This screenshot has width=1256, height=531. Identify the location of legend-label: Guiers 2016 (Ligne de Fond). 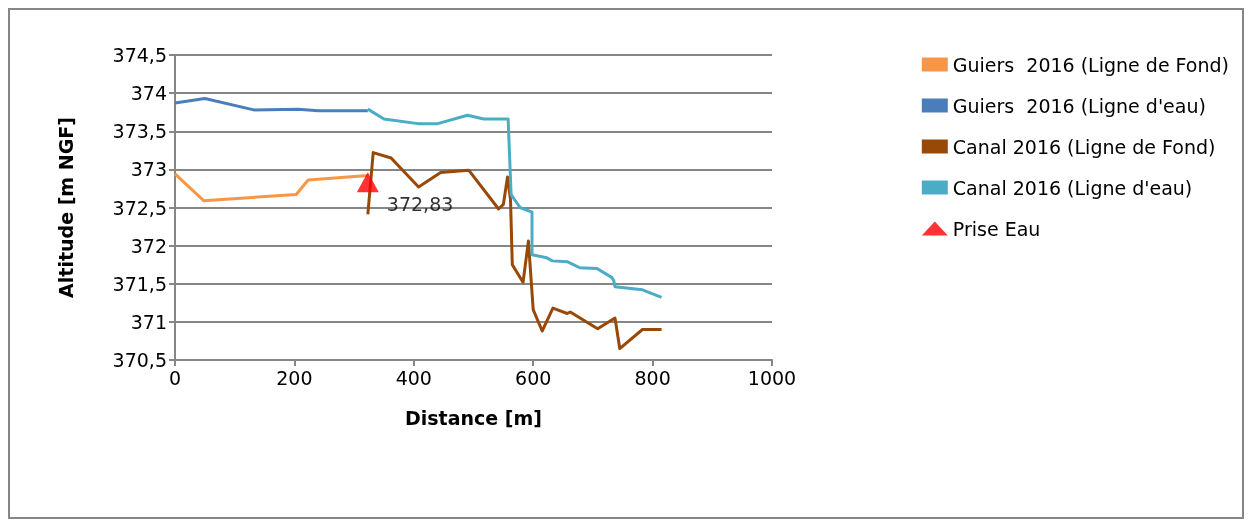
(1091, 64).